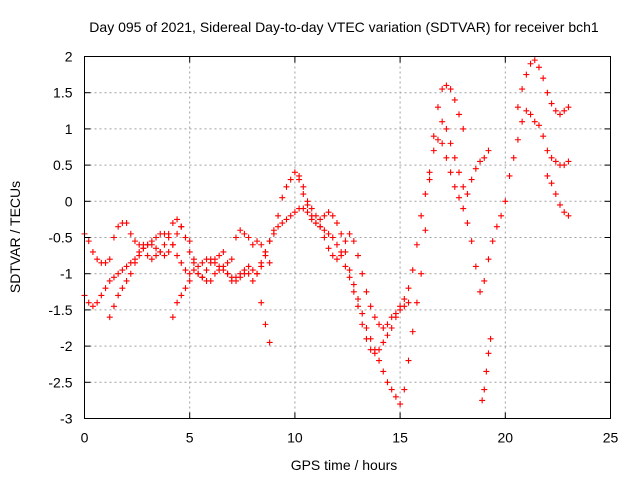 The height and width of the screenshot is (480, 640). Describe the element at coordinates (60, 238) in the screenshot. I see `y-axis-tick-labels: -3 -2.5 -2 -1.5 -1 -0.5 0 0.5 1 1.5 2` at that location.